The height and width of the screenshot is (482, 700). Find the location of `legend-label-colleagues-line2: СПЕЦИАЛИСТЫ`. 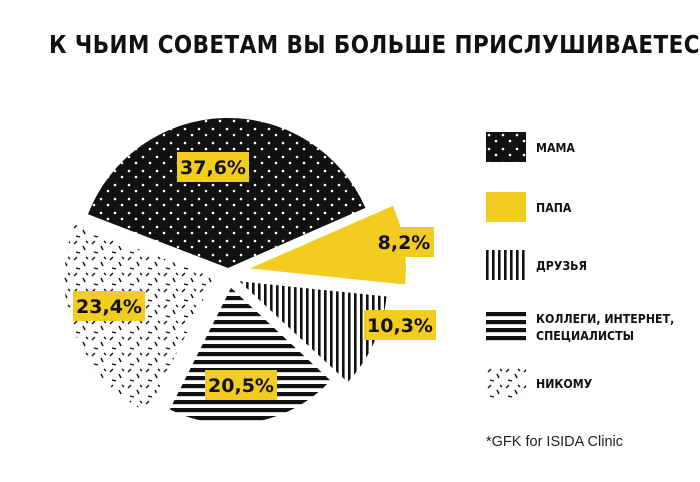

legend-label-colleagues-line2: СПЕЦИАЛИСТЫ is located at coordinates (585, 335).